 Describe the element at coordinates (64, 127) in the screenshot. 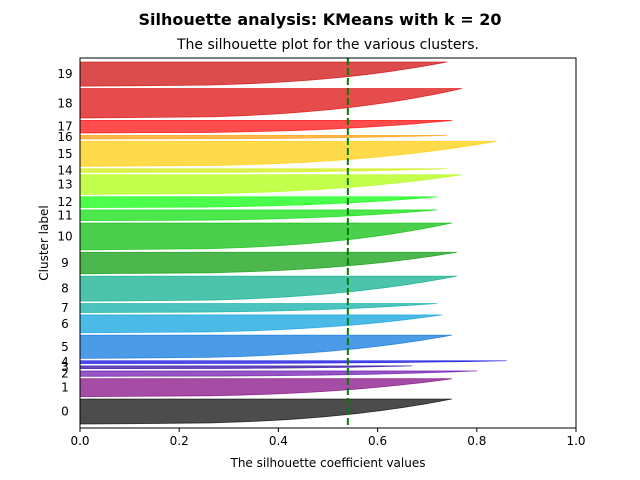

I see `cluster-17-label: 17` at that location.